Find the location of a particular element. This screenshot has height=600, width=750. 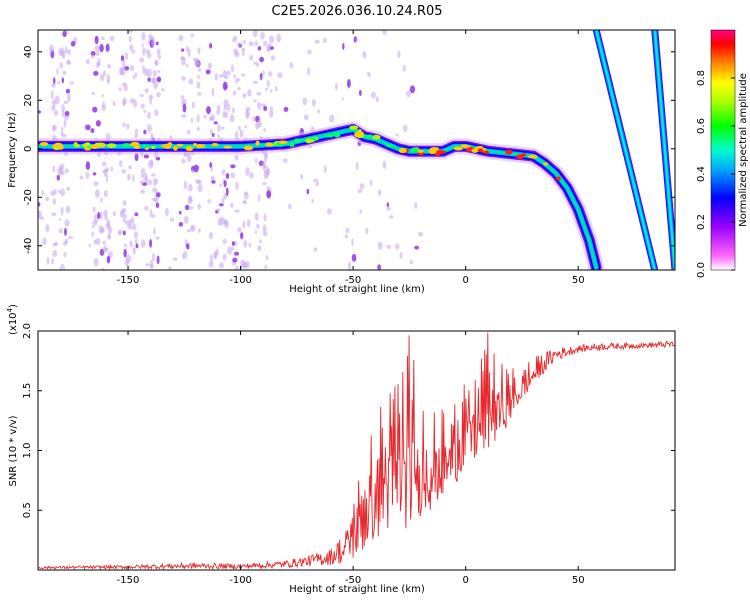

y-tick-label: 0.5 is located at coordinates (27, 510).